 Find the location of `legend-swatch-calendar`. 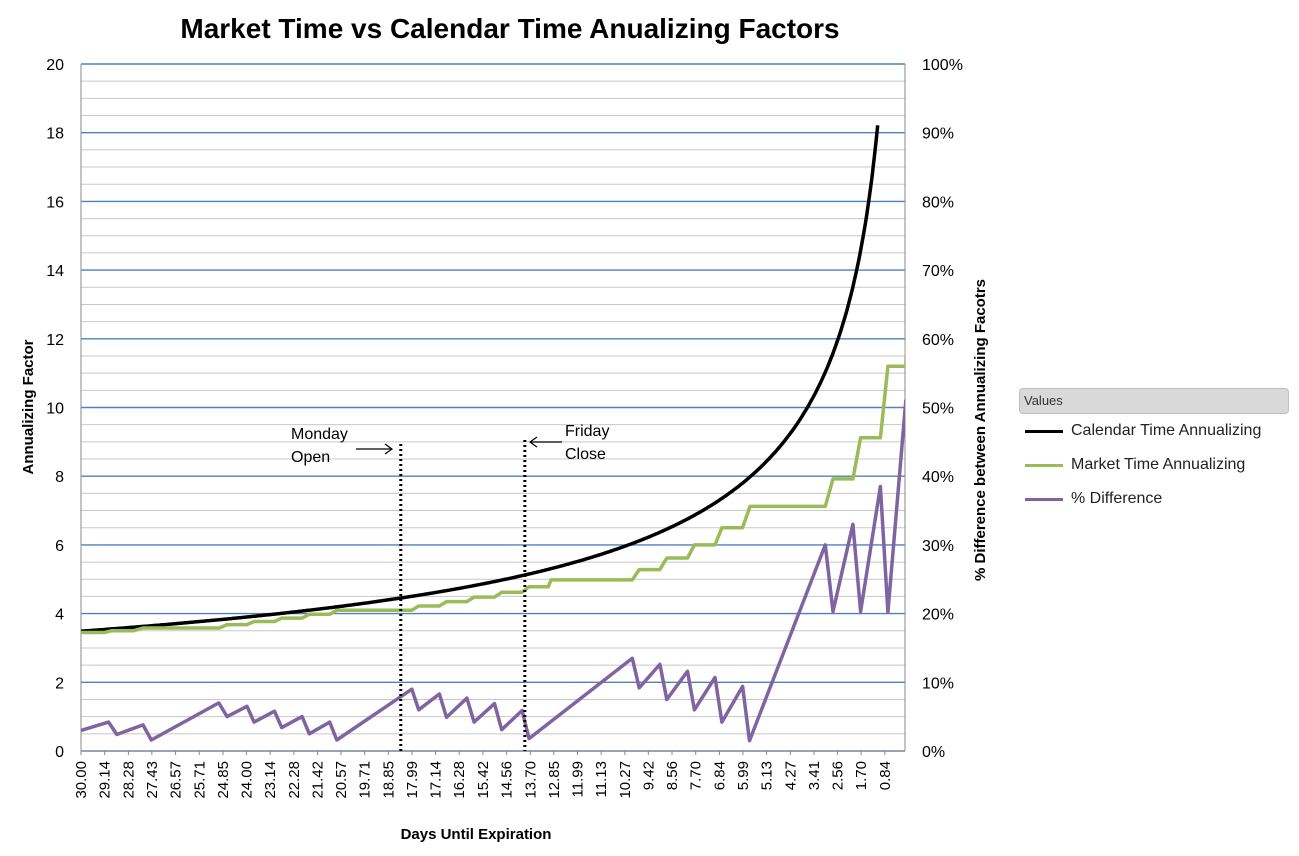

legend-swatch-calendar is located at coordinates (1044, 431).